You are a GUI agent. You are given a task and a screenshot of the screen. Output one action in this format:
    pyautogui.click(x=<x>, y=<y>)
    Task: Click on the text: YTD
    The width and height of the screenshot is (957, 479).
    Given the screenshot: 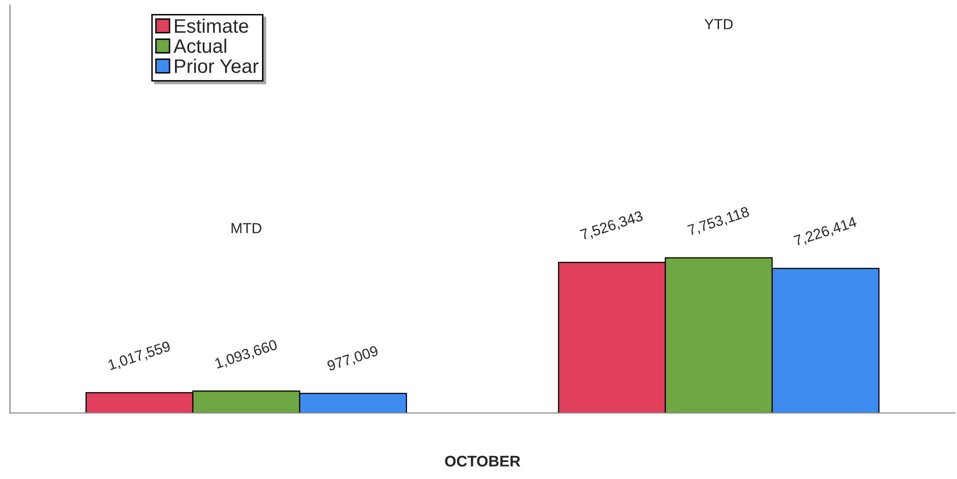 What is the action you would take?
    pyautogui.click(x=718, y=24)
    